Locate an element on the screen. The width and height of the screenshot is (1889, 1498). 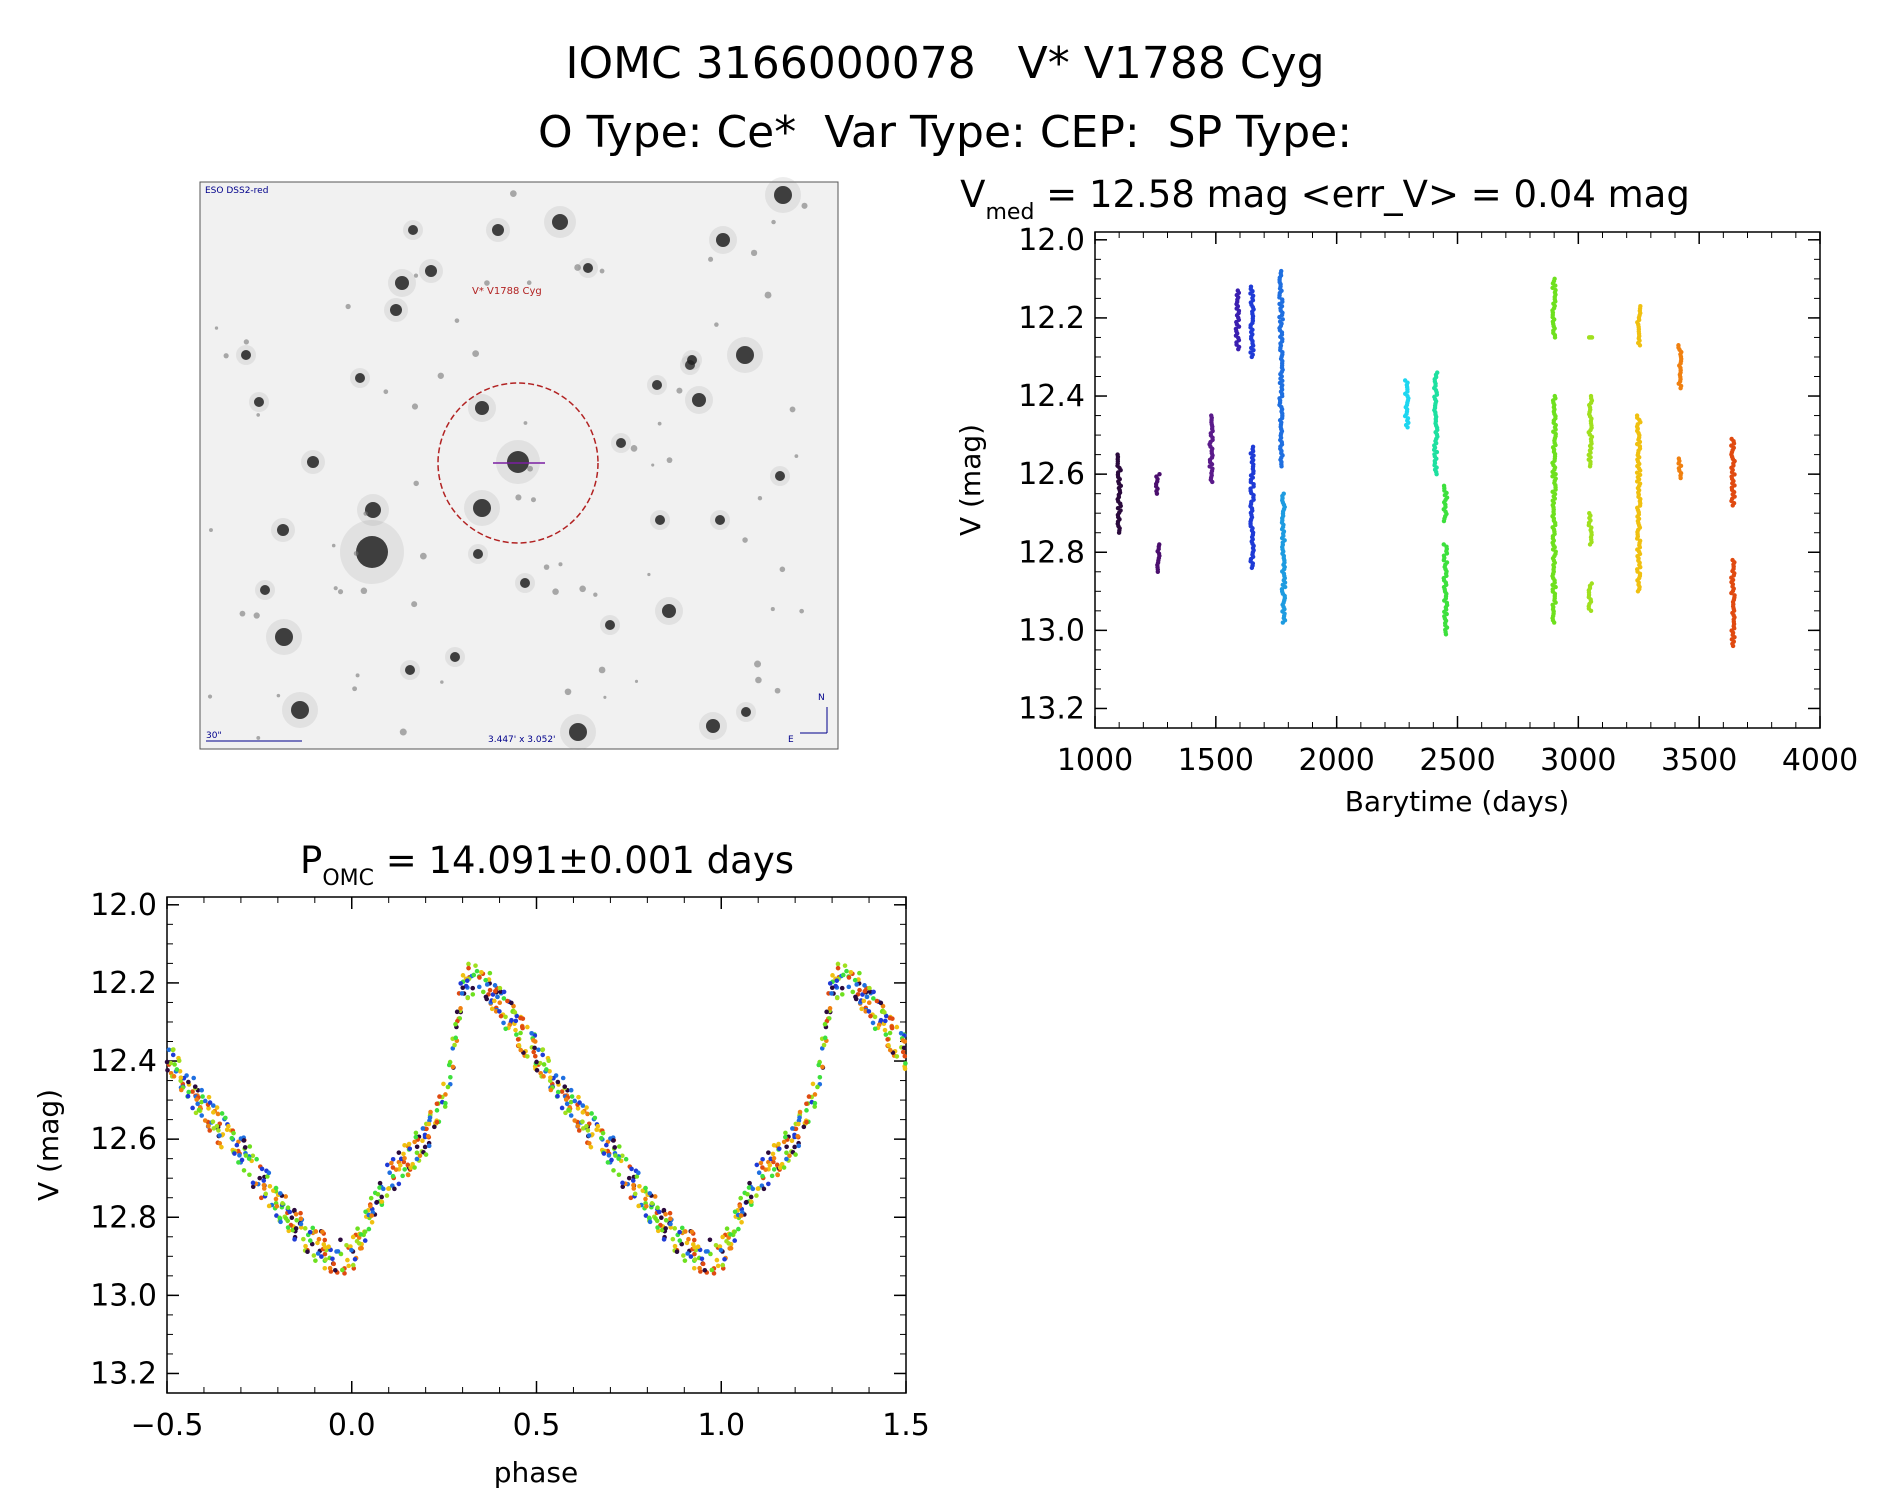
y-tick-label: 12.4 is located at coordinates (123, 1061).